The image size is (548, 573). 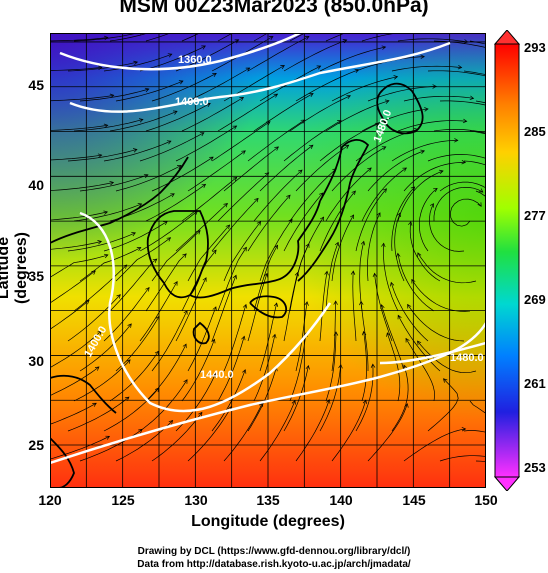 What do you see at coordinates (36, 361) in the screenshot?
I see `y-tick-label: 30` at bounding box center [36, 361].